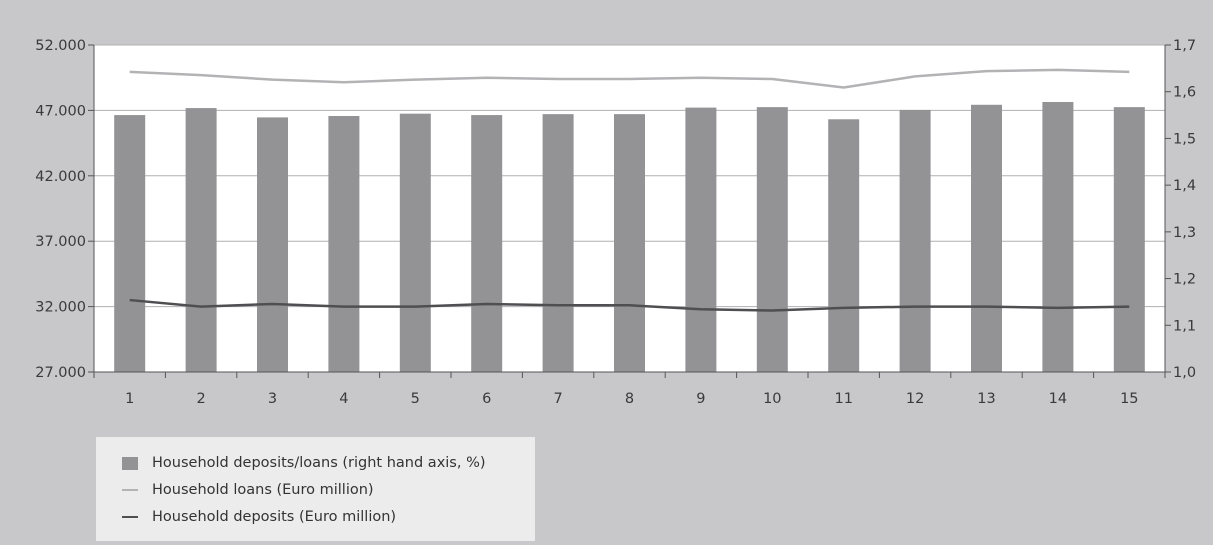 The image size is (1213, 545). Describe the element at coordinates (1184, 326) in the screenshot. I see `right-axis-tick-label: 1,1` at that location.